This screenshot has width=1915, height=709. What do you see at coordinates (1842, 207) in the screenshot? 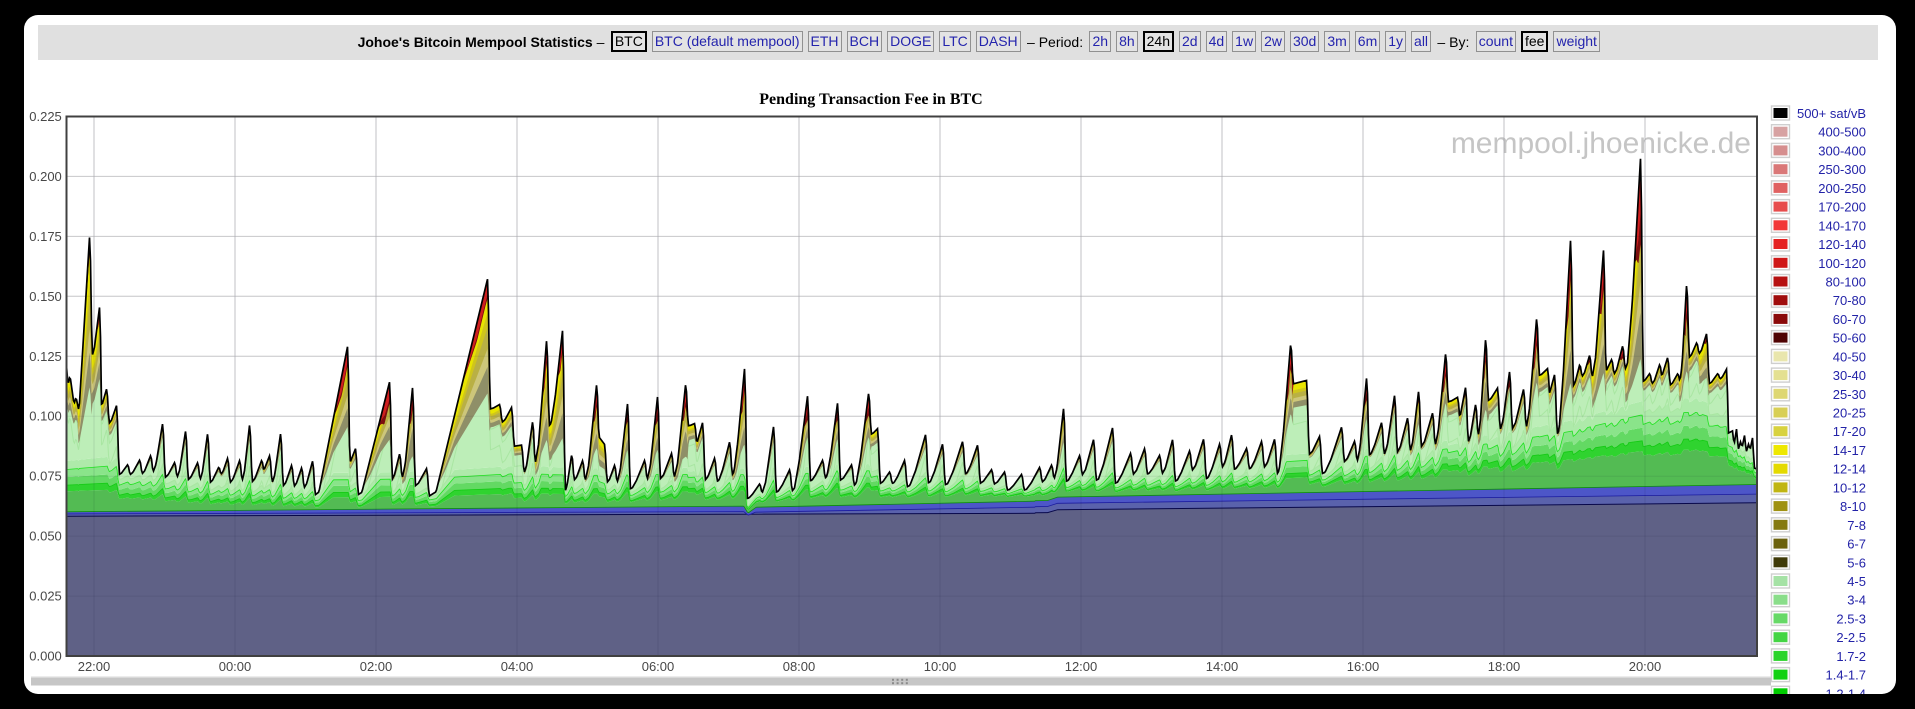
I see `svg-text: 170-200` at bounding box center [1842, 207].